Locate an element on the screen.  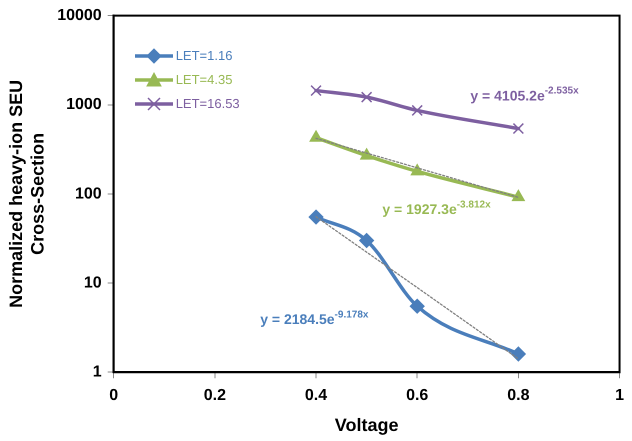
x-tick-label: 0.6 is located at coordinates (417, 395).